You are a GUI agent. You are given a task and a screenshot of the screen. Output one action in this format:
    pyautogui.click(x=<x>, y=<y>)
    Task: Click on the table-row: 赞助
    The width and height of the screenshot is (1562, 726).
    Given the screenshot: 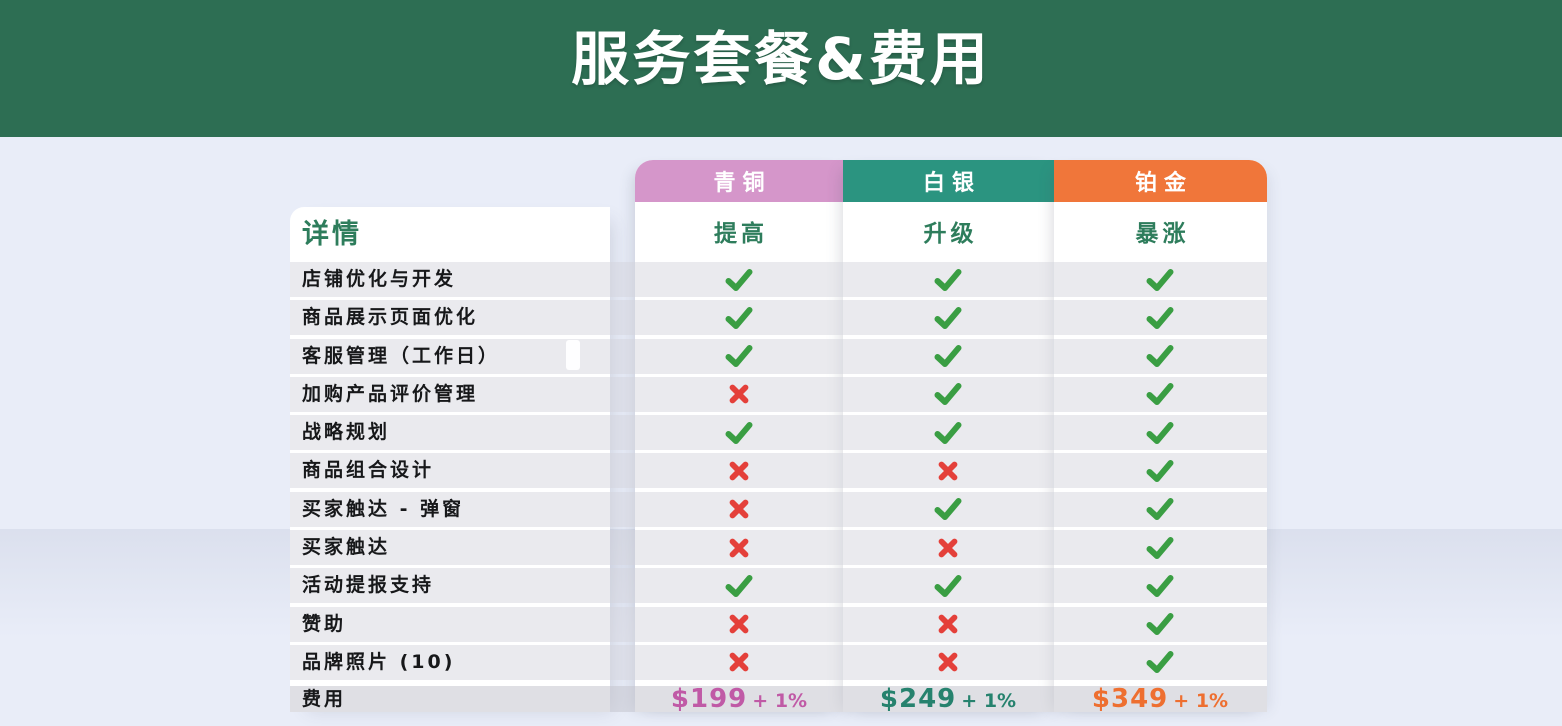 What is the action you would take?
    pyautogui.click(x=778, y=624)
    